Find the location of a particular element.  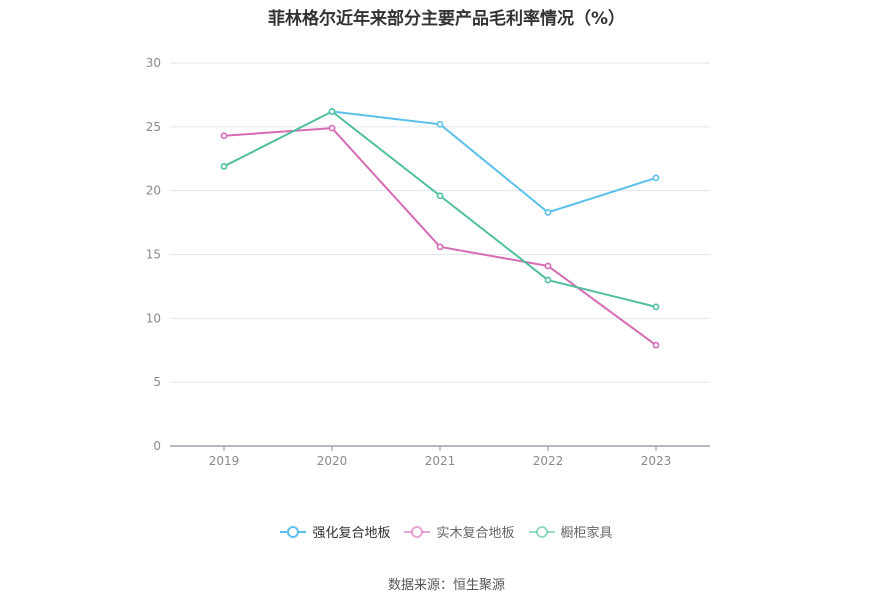

y-tick-label: 25 is located at coordinates (153, 127).